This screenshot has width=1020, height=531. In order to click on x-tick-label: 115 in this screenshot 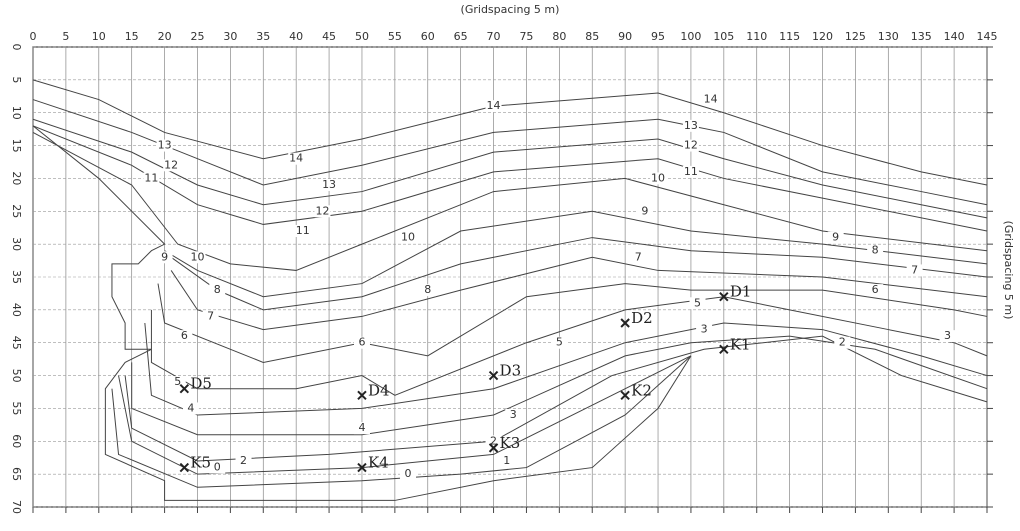, I will do `click(789, 36)`.